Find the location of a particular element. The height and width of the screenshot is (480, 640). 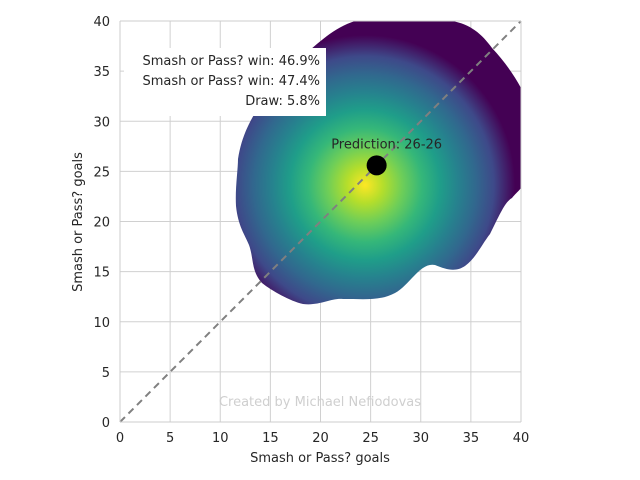

x-tick-label: 40 is located at coordinates (521, 438).